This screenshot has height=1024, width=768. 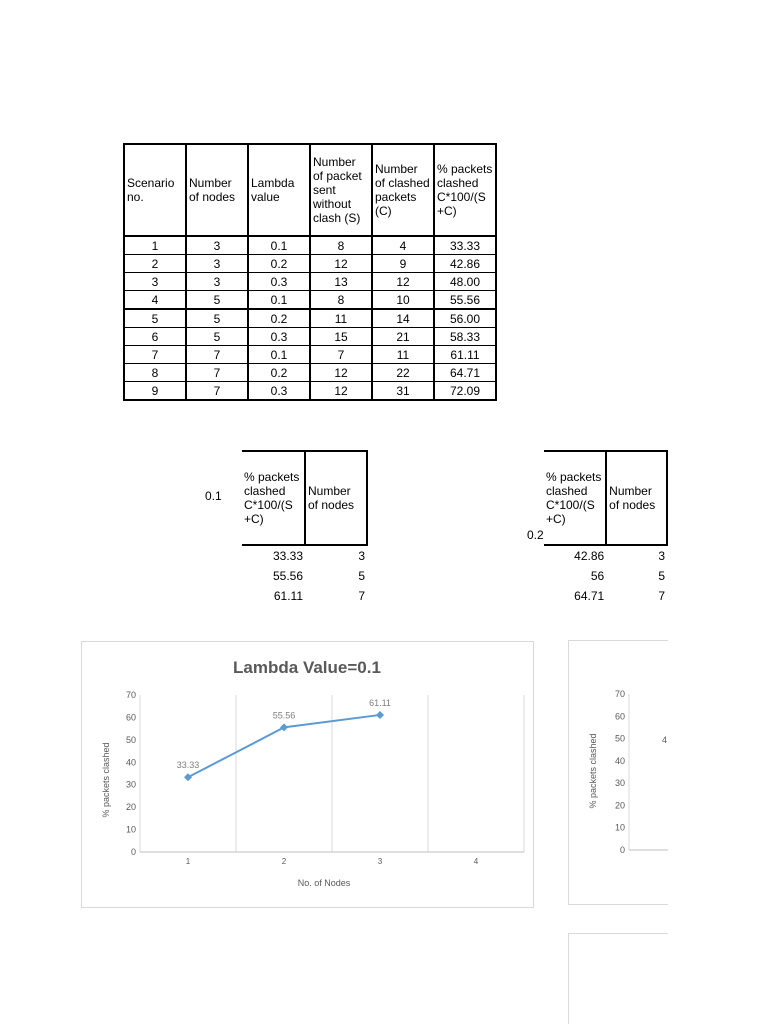 I want to click on table-cell: 6, so click(x=155, y=336).